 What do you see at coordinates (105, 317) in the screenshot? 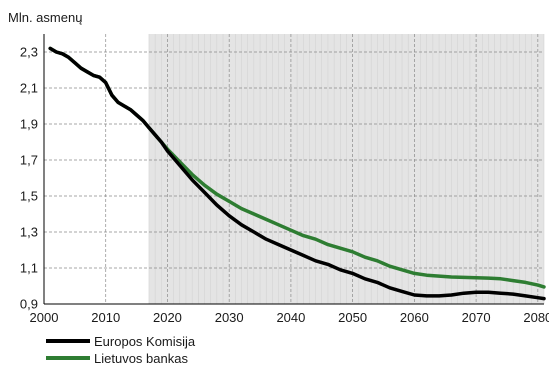
I see `x-tick-label: 2010` at bounding box center [105, 317].